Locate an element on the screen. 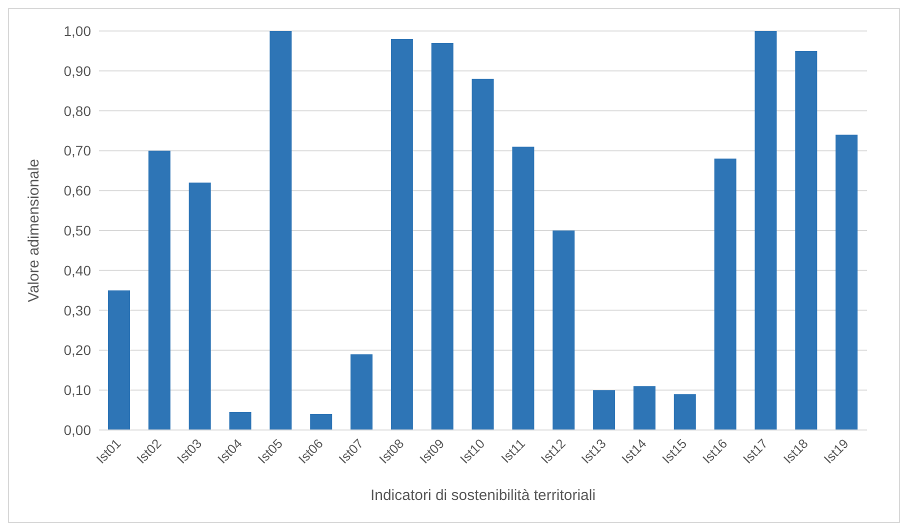 The width and height of the screenshot is (906, 529). y-tick-label: 0,60 is located at coordinates (78, 190).